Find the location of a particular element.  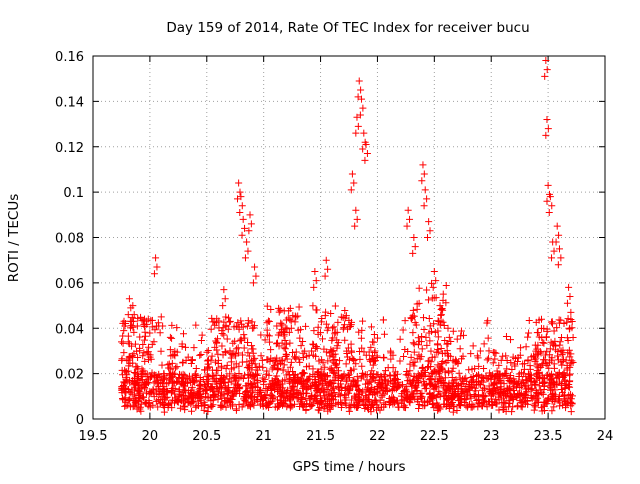

y-tick-label: 0.04 is located at coordinates (69, 329).